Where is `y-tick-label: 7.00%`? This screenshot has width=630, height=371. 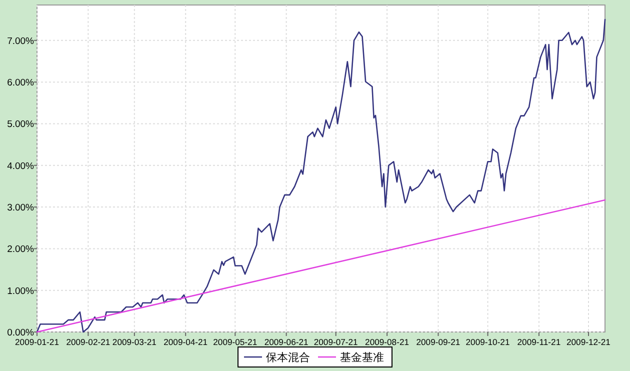 y-tick-label: 7.00% is located at coordinates (21, 41).